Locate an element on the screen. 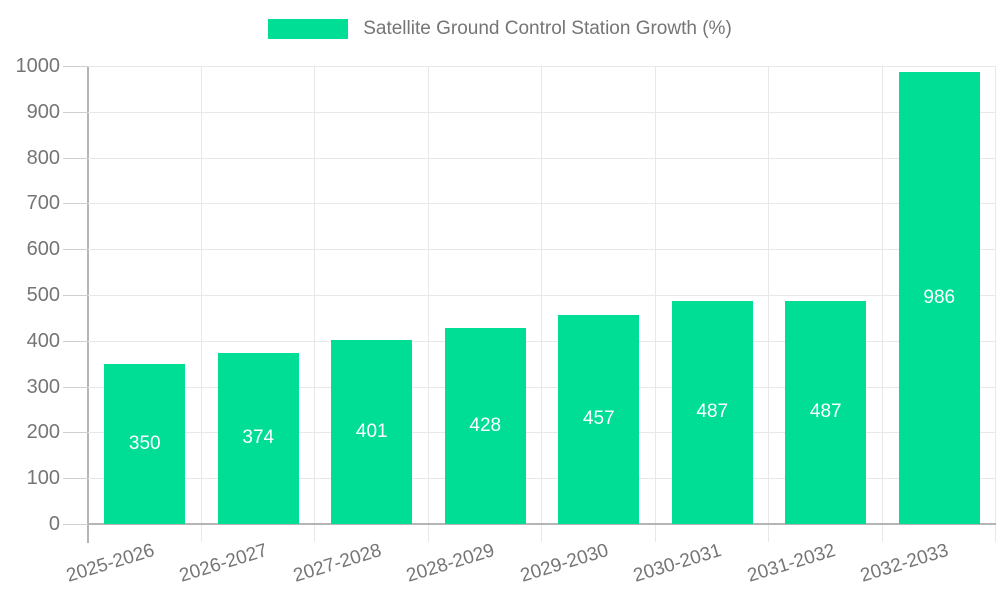 The width and height of the screenshot is (1000, 600). y-axis-tick-label: 600 is located at coordinates (43, 249).